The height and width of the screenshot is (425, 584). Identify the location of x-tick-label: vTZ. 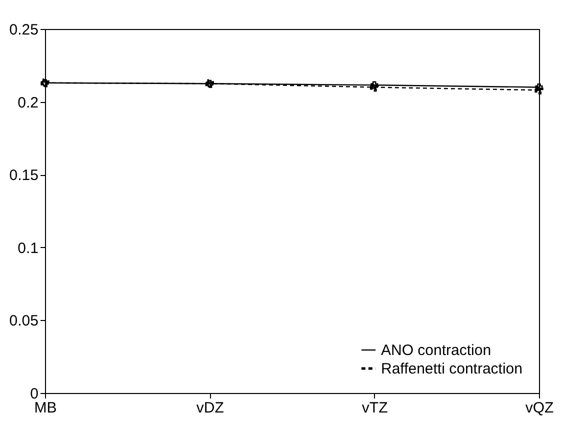
(375, 408).